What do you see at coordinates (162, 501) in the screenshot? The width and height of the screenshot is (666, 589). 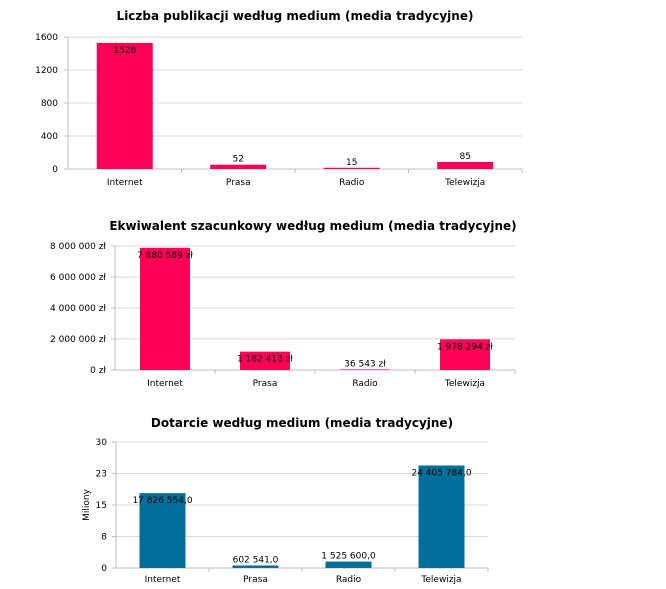 I see `data-label: 17 826 554,0` at bounding box center [162, 501].